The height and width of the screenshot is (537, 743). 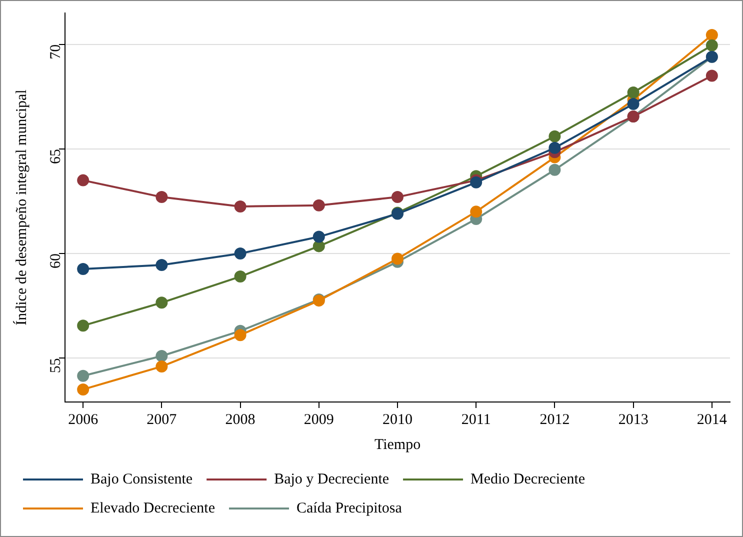 What do you see at coordinates (56, 261) in the screenshot?
I see `y-tick-label: 60` at bounding box center [56, 261].